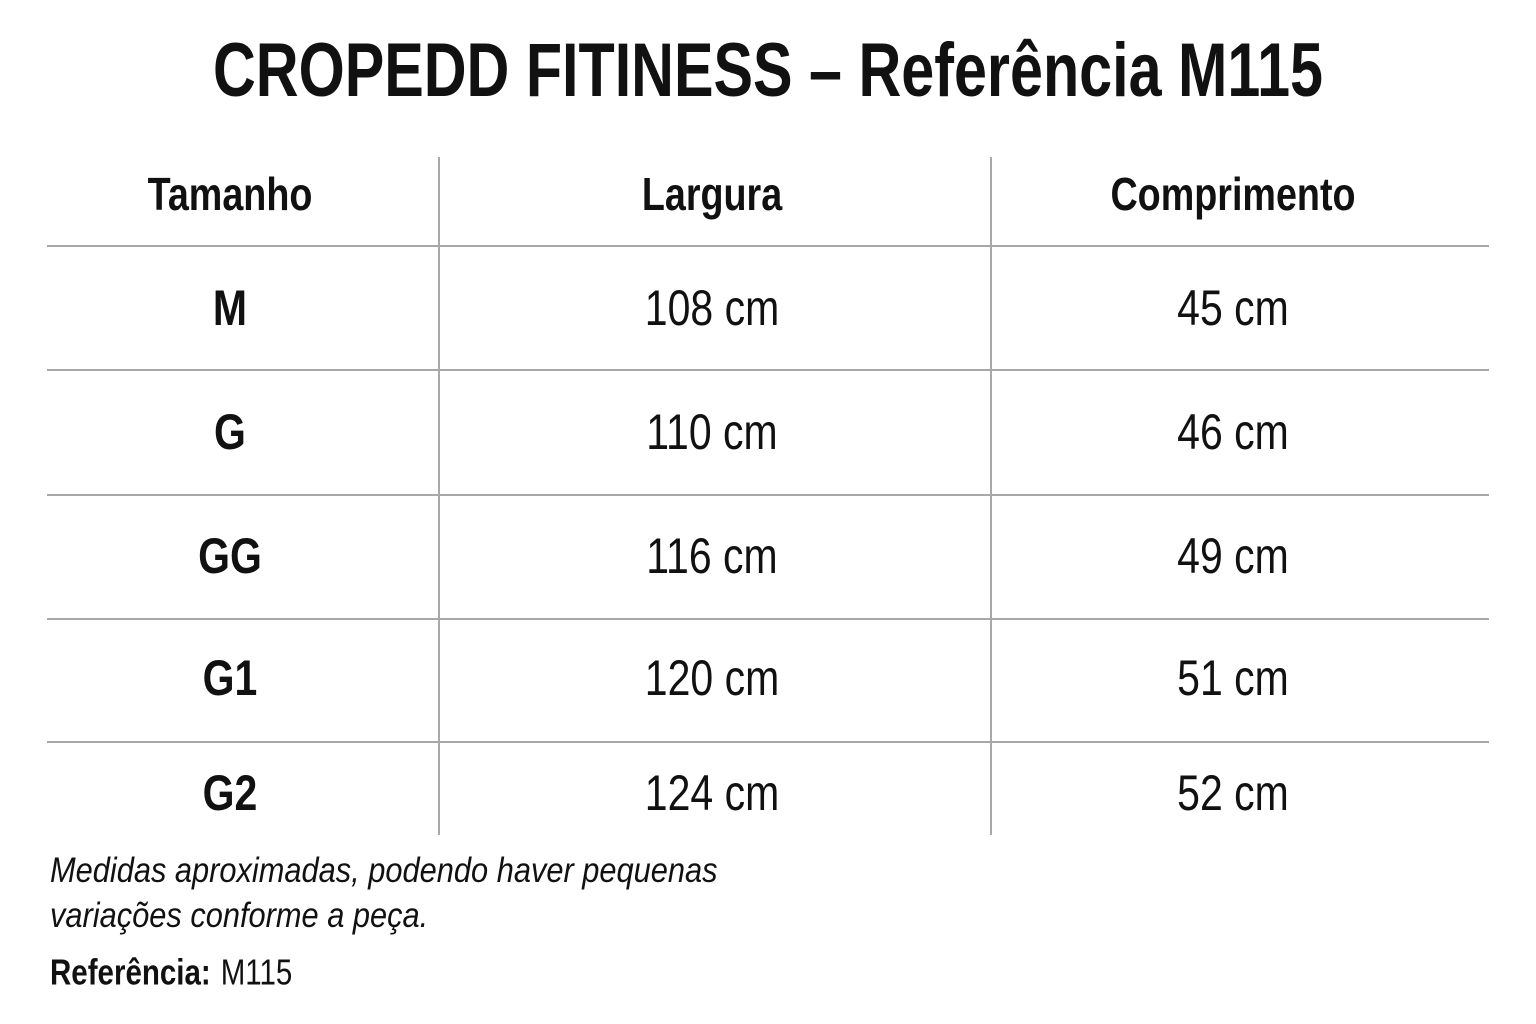  I want to click on measure-cell: 110 cm, so click(711, 432).